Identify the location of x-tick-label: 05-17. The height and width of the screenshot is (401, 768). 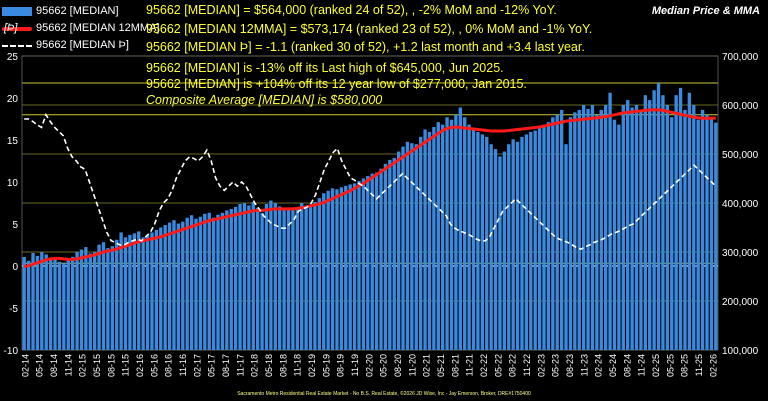
(212, 365).